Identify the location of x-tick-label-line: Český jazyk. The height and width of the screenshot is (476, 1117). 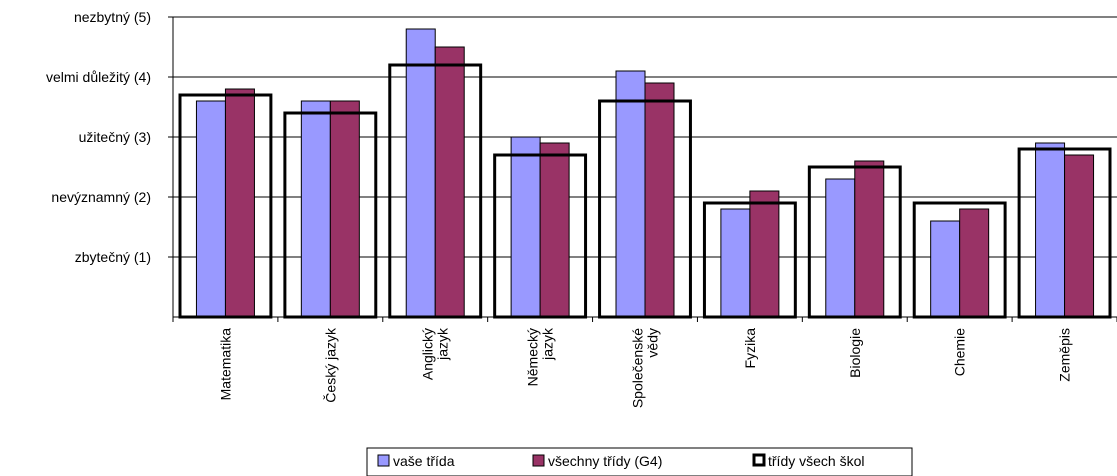
(330, 365).